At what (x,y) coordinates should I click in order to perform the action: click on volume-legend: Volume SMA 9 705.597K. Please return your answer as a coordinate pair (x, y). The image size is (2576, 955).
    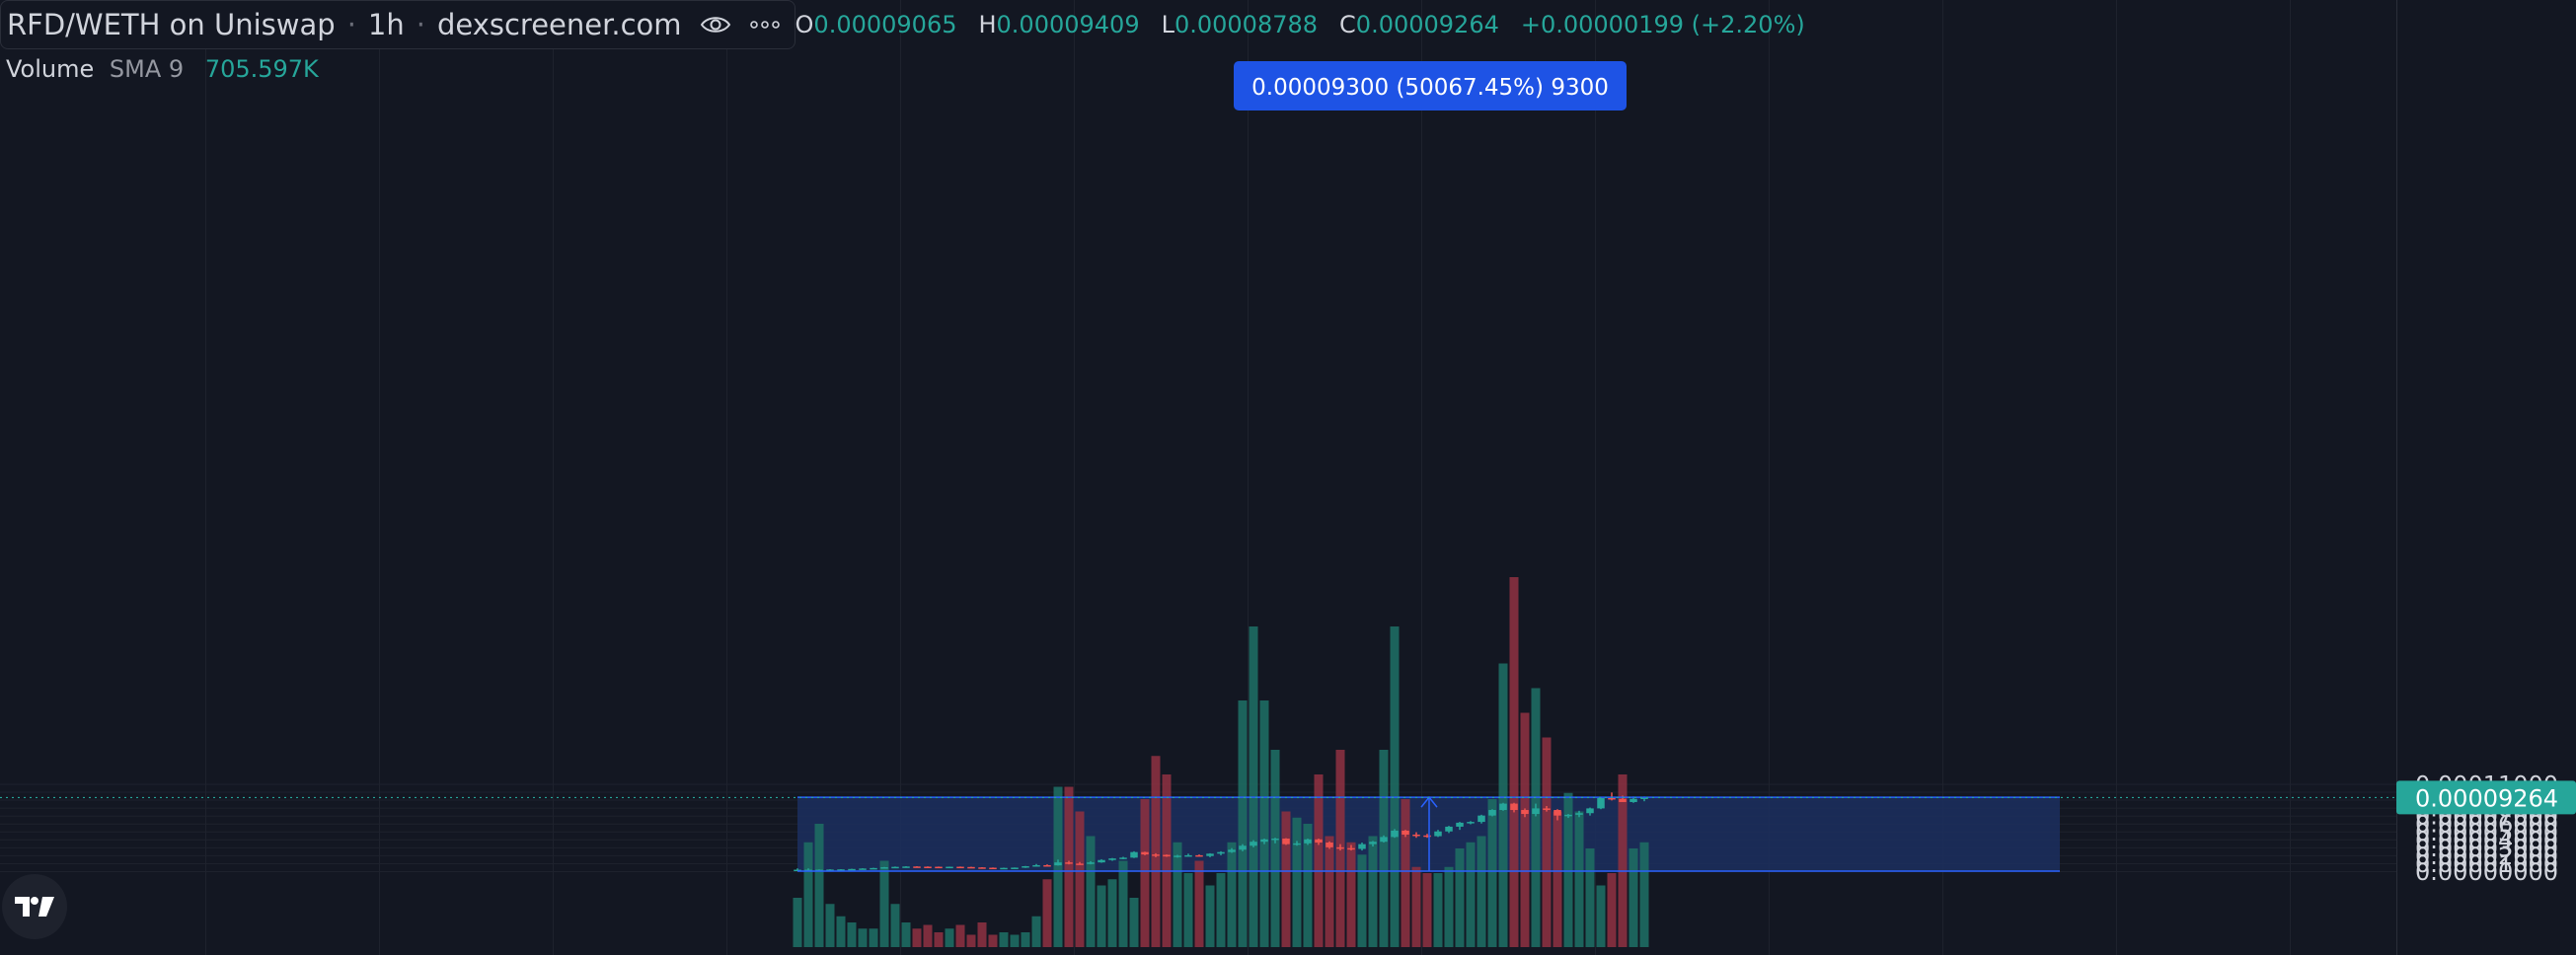
    Looking at the image, I should click on (162, 69).